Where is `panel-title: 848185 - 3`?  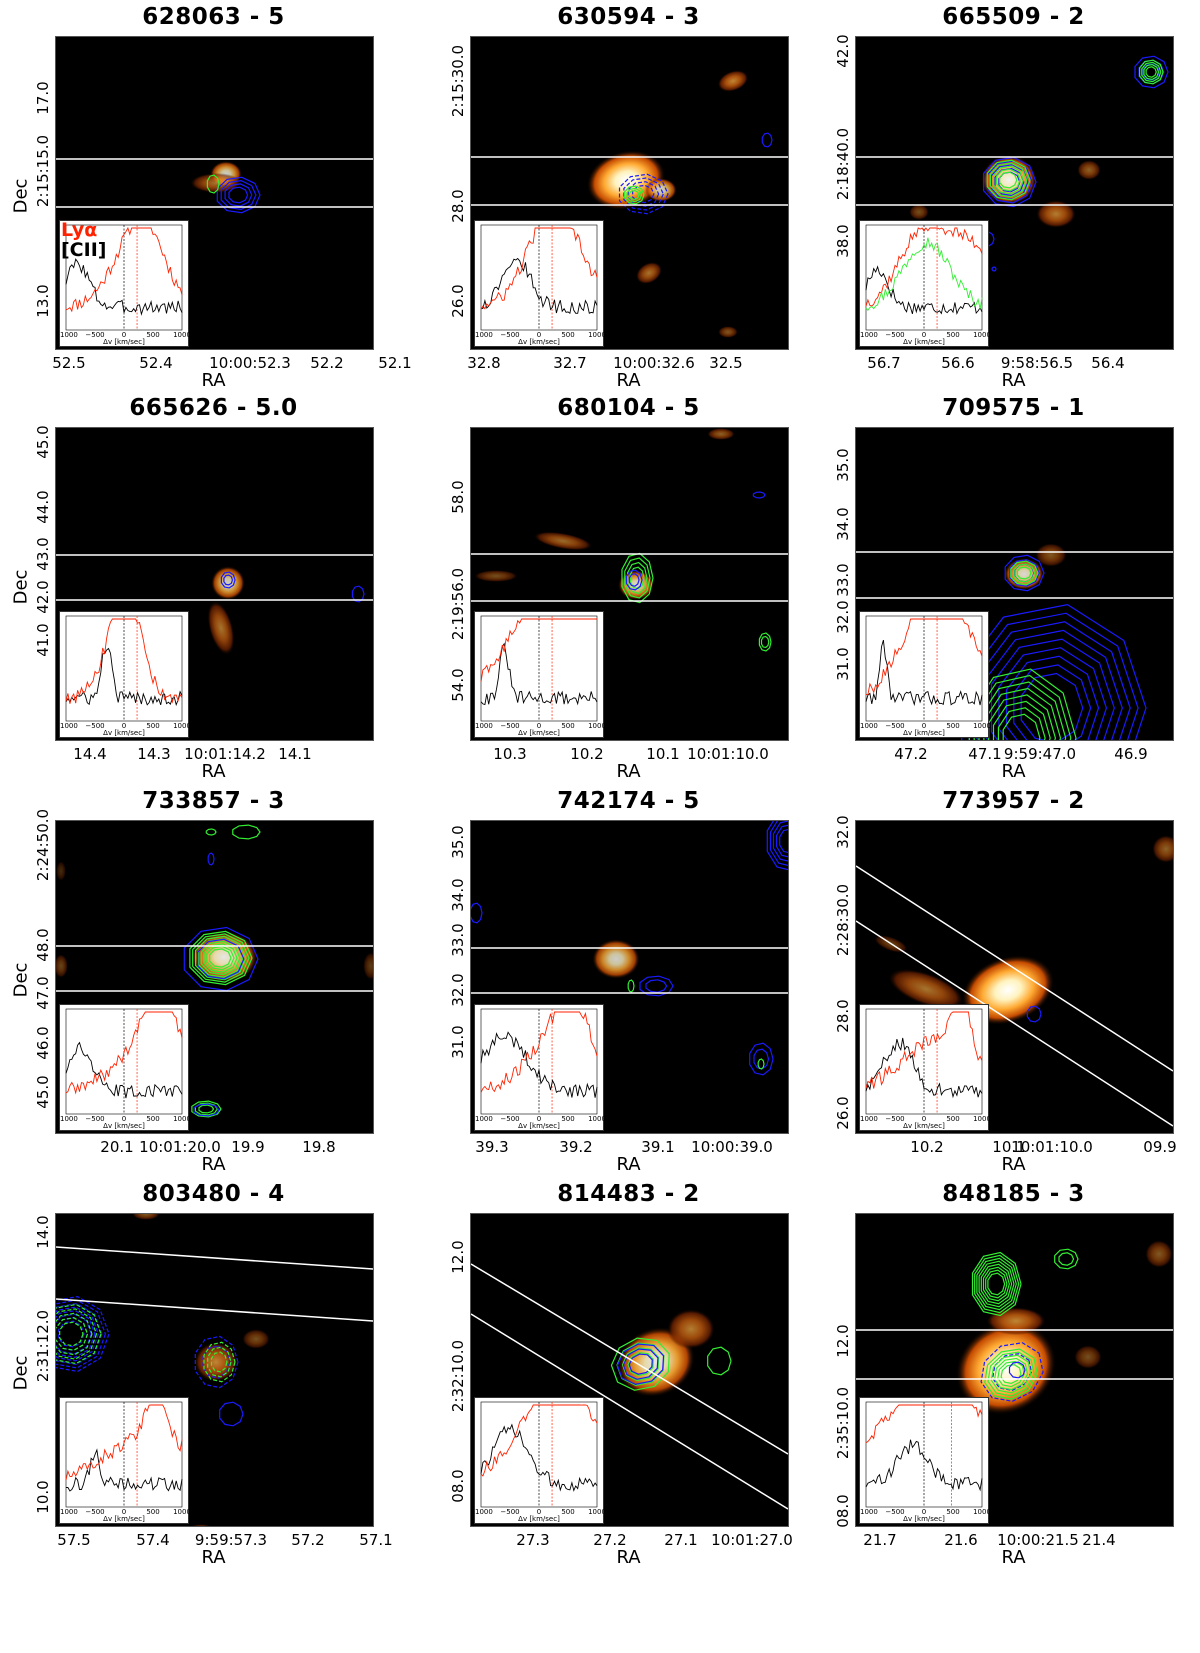 panel-title: 848185 - 3 is located at coordinates (1013, 1194).